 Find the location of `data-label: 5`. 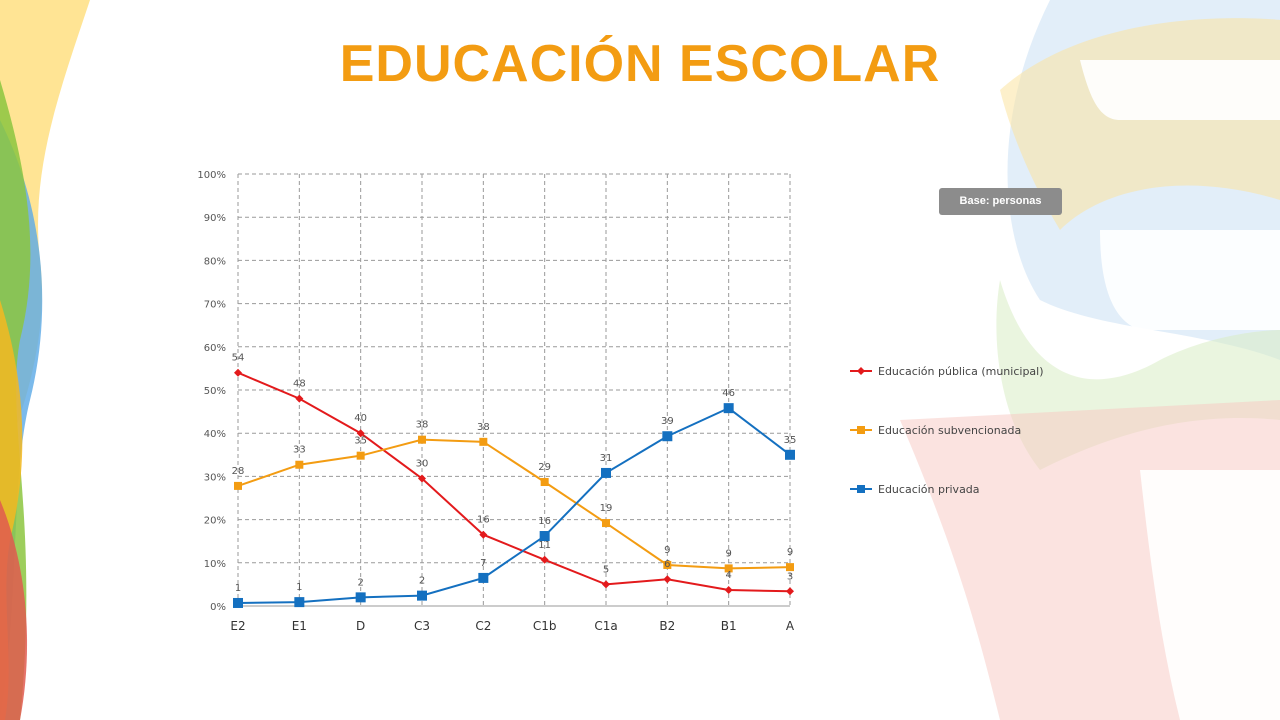

data-label: 5 is located at coordinates (606, 569).